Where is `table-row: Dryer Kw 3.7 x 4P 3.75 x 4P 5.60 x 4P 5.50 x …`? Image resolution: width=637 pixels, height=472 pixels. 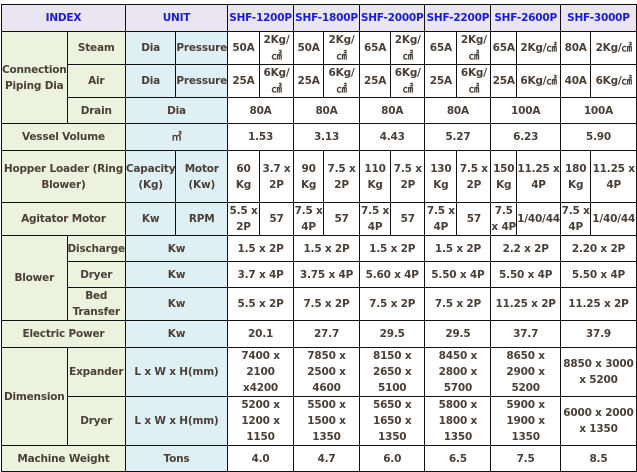
table-row: Dryer Kw 3.7 x 4P 3.75 x 4P 5.60 x 4P 5.50 x … is located at coordinates (319, 274).